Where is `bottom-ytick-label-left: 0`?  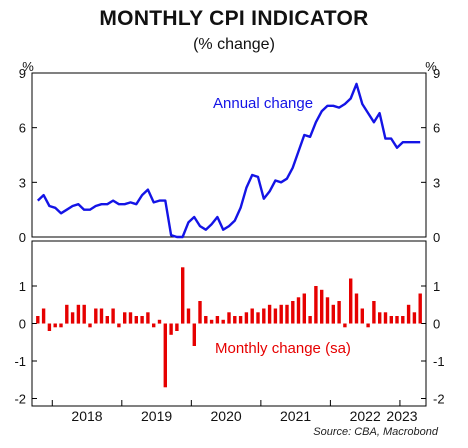
bottom-ytick-label-left: 0 is located at coordinates (22, 324).